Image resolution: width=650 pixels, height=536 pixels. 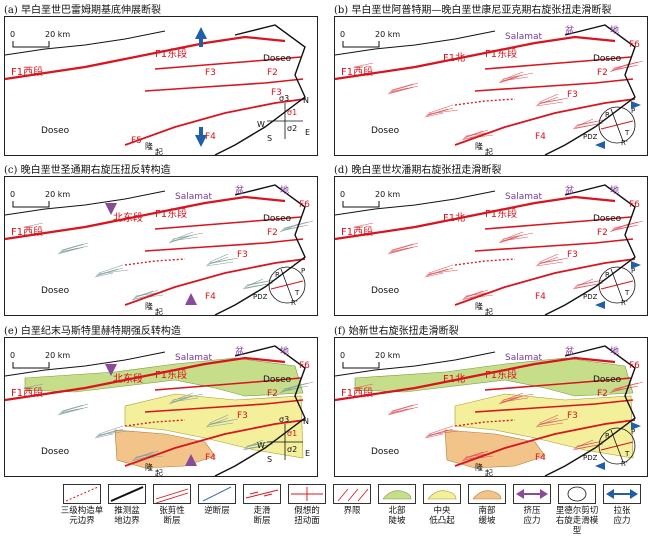 What do you see at coordinates (306, 421) in the screenshot?
I see `compass-north: N` at bounding box center [306, 421].